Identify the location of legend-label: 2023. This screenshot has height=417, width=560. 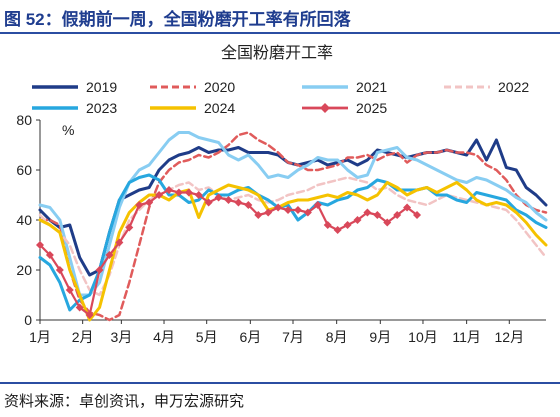
(101, 108).